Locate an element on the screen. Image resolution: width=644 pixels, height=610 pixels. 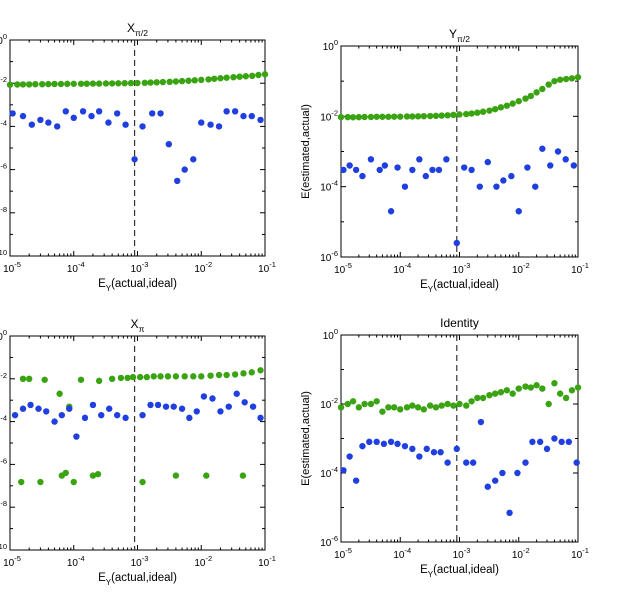
x-tick-label: 10⁻⁴ is located at coordinates (76, 267).